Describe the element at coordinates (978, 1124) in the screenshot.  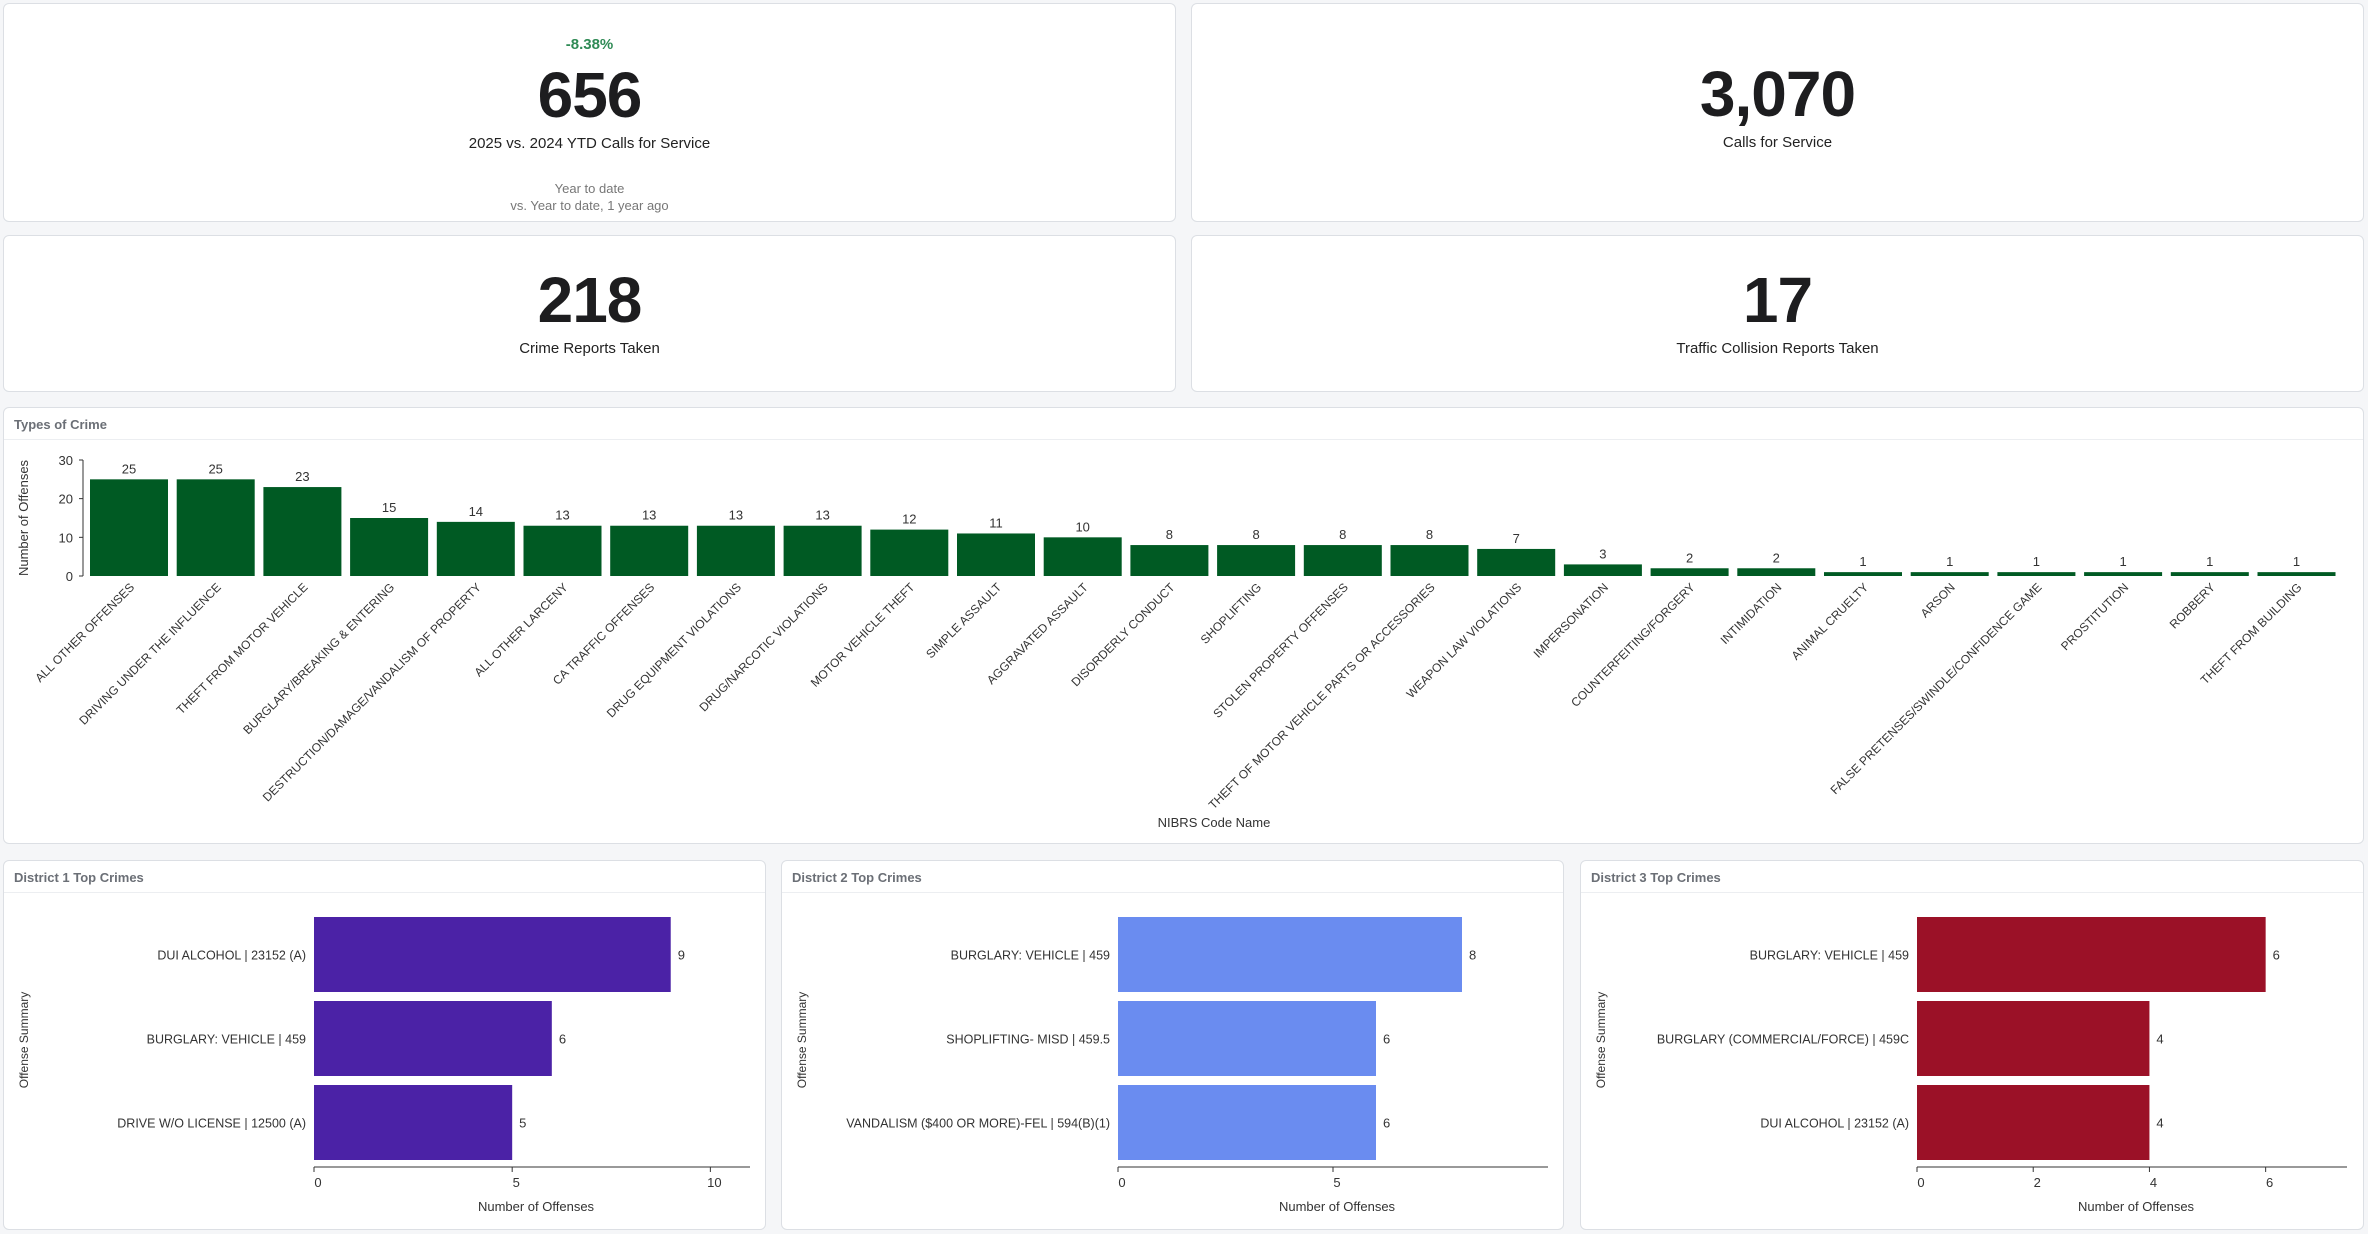
I see `y-tick-label: VANDALISM ($400 OR MORE)-FEL | 594(B)(1)` at that location.